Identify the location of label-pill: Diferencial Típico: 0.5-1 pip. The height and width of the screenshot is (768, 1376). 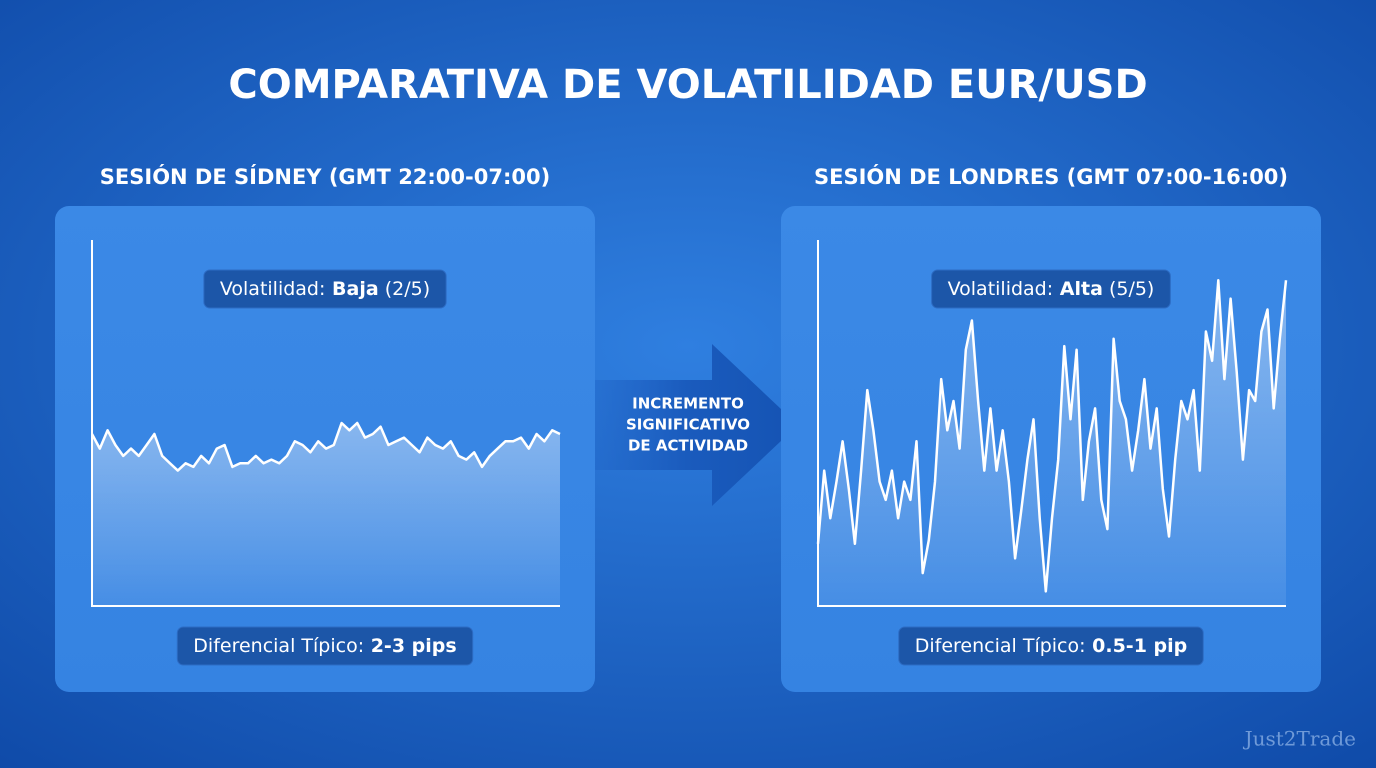
(1051, 646).